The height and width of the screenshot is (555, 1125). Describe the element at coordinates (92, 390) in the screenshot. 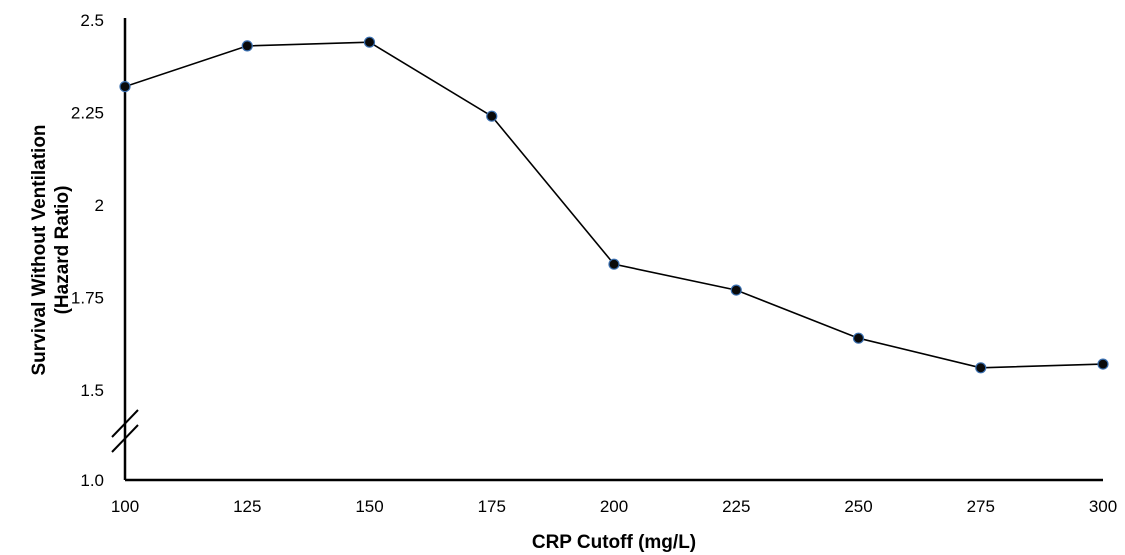

I see `y-tick-label: 1.5` at that location.